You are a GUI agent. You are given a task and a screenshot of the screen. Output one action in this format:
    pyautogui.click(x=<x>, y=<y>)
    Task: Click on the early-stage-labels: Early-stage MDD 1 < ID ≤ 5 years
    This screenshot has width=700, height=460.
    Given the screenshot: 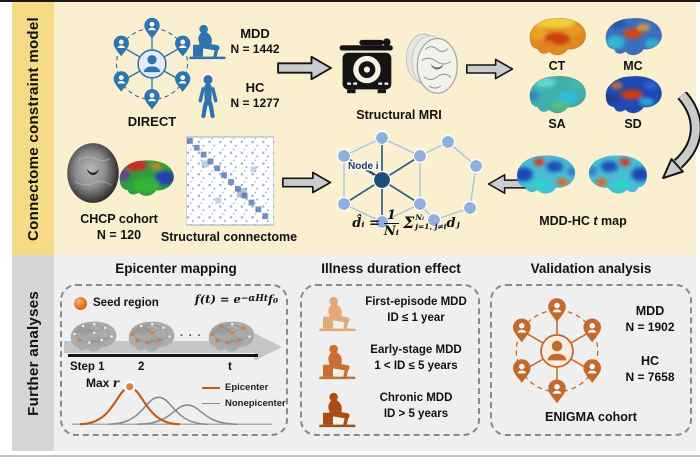 What is the action you would take?
    pyautogui.click(x=416, y=358)
    